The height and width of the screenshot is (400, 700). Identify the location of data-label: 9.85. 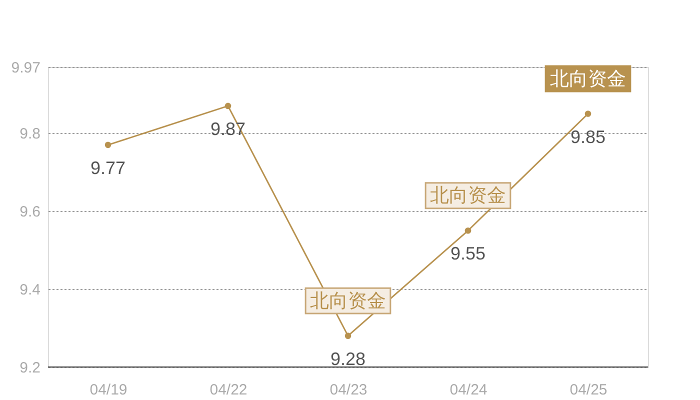
(588, 136).